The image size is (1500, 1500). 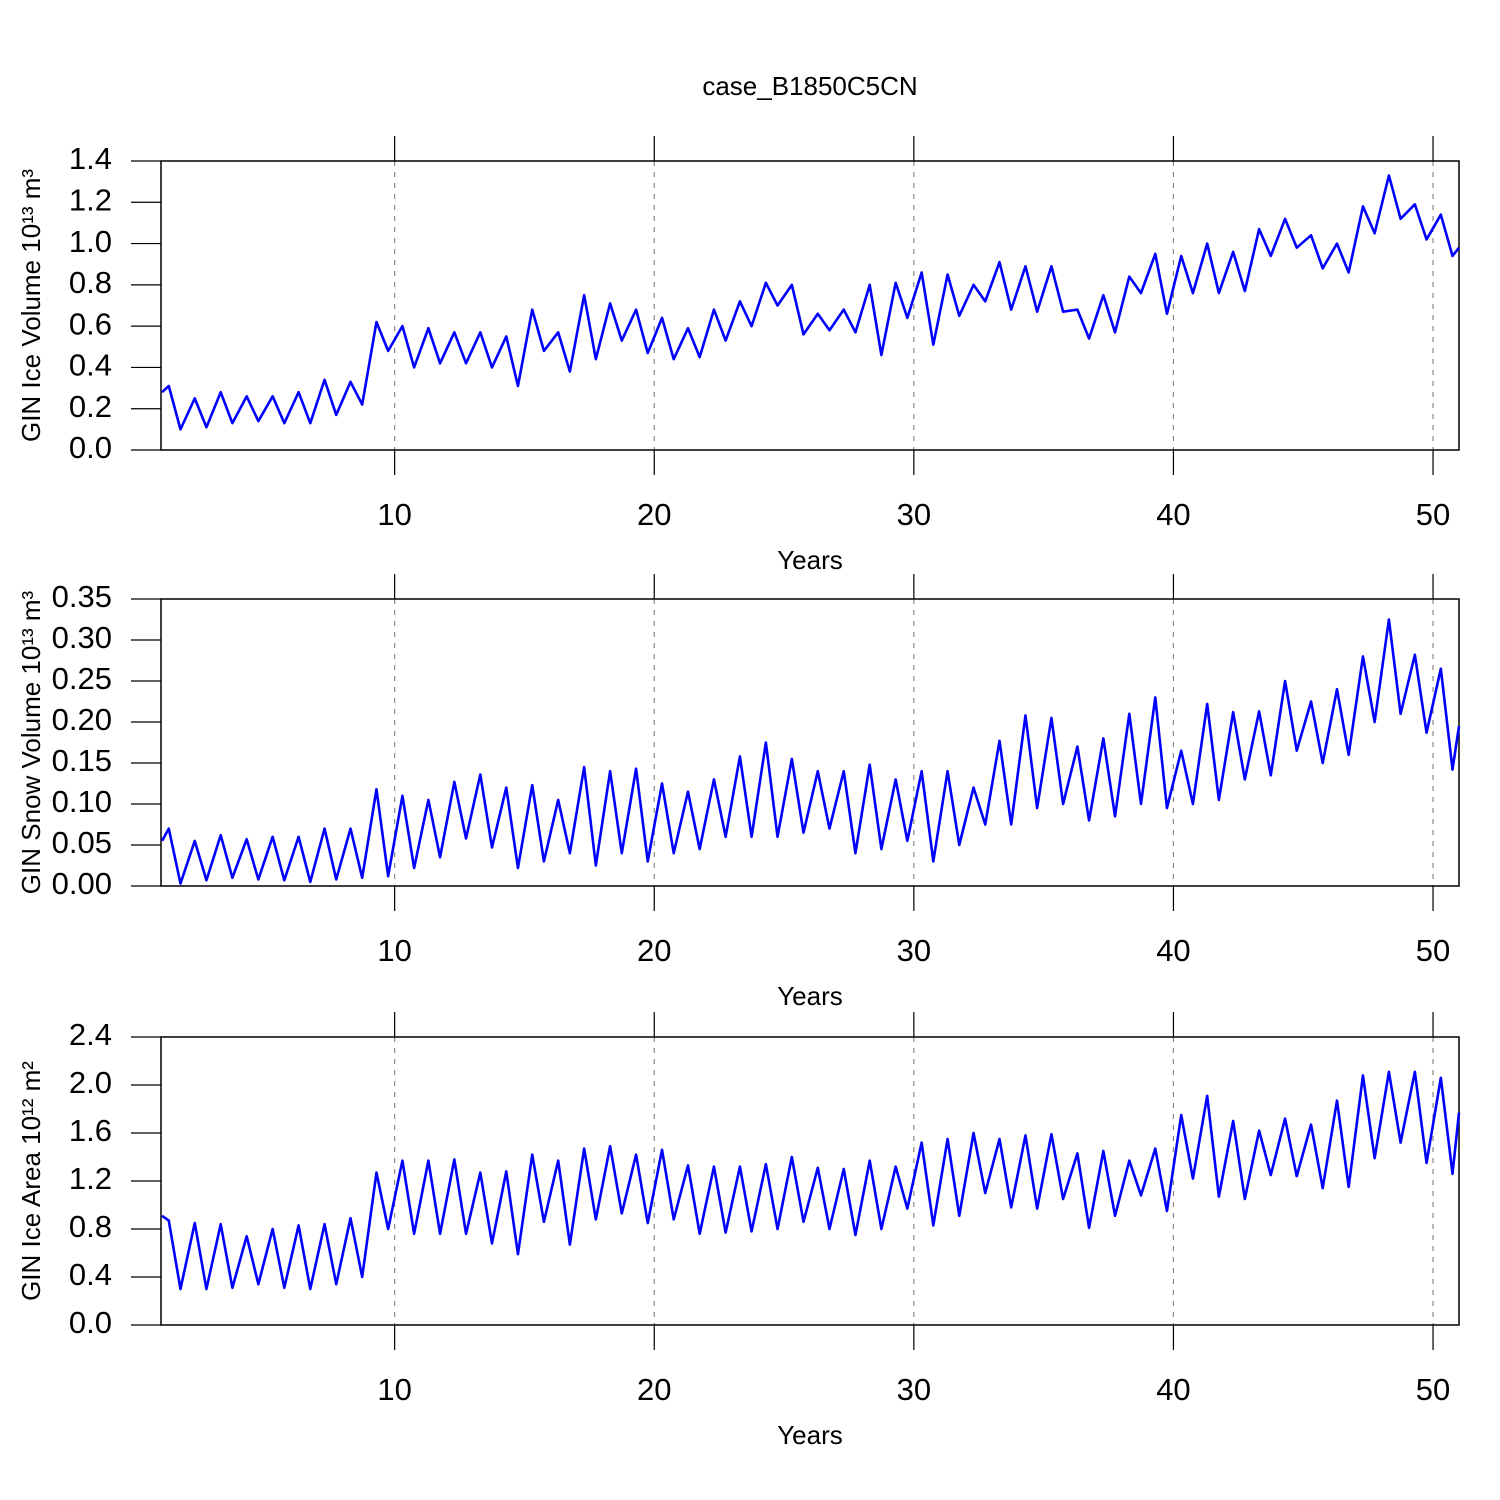 I want to click on y-tick-label: 1.6, so click(x=90, y=1130).